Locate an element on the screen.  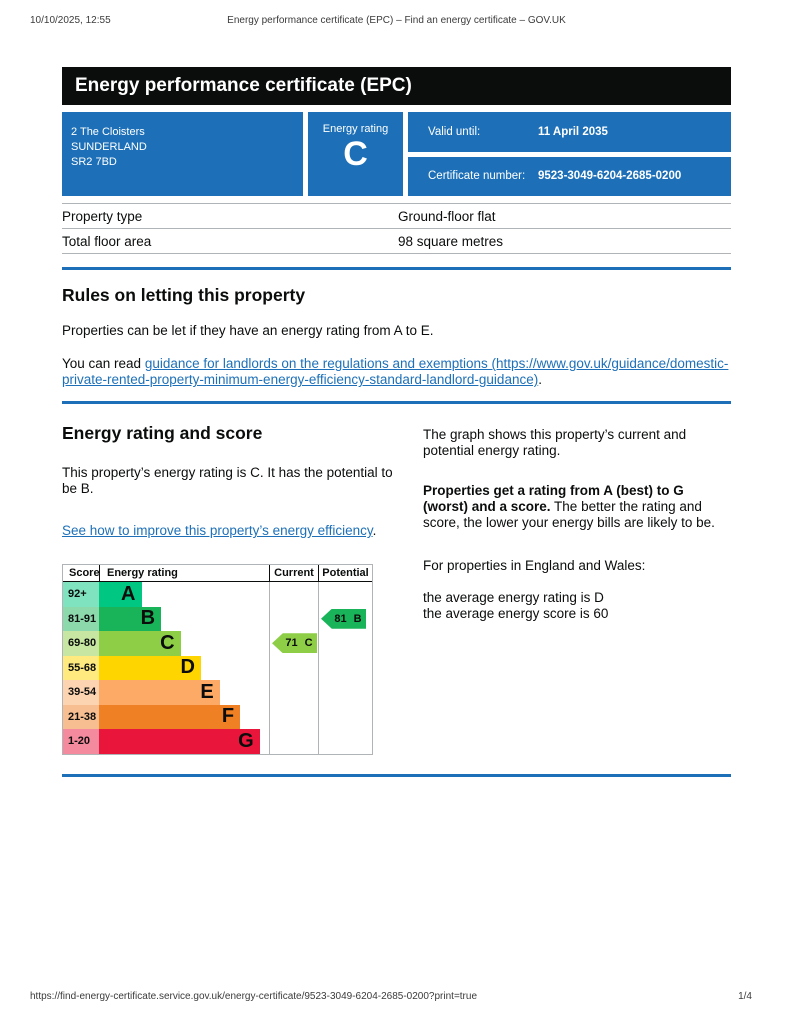
band-bar-cell: E is located at coordinates (184, 692).